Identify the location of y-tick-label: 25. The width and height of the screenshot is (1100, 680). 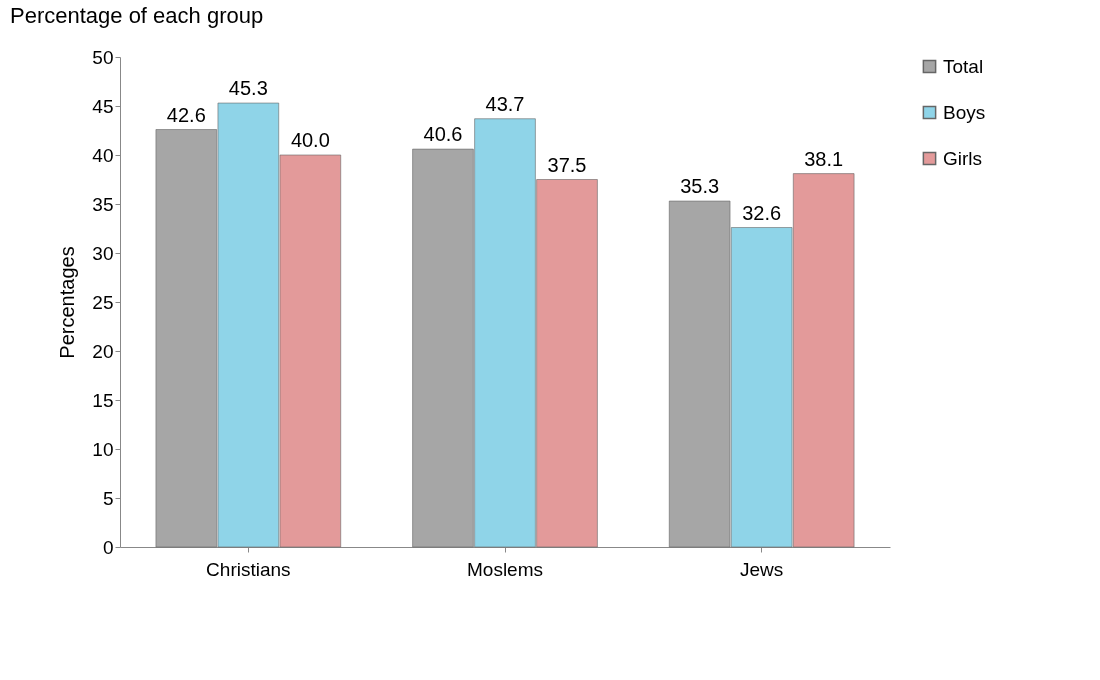
(103, 302).